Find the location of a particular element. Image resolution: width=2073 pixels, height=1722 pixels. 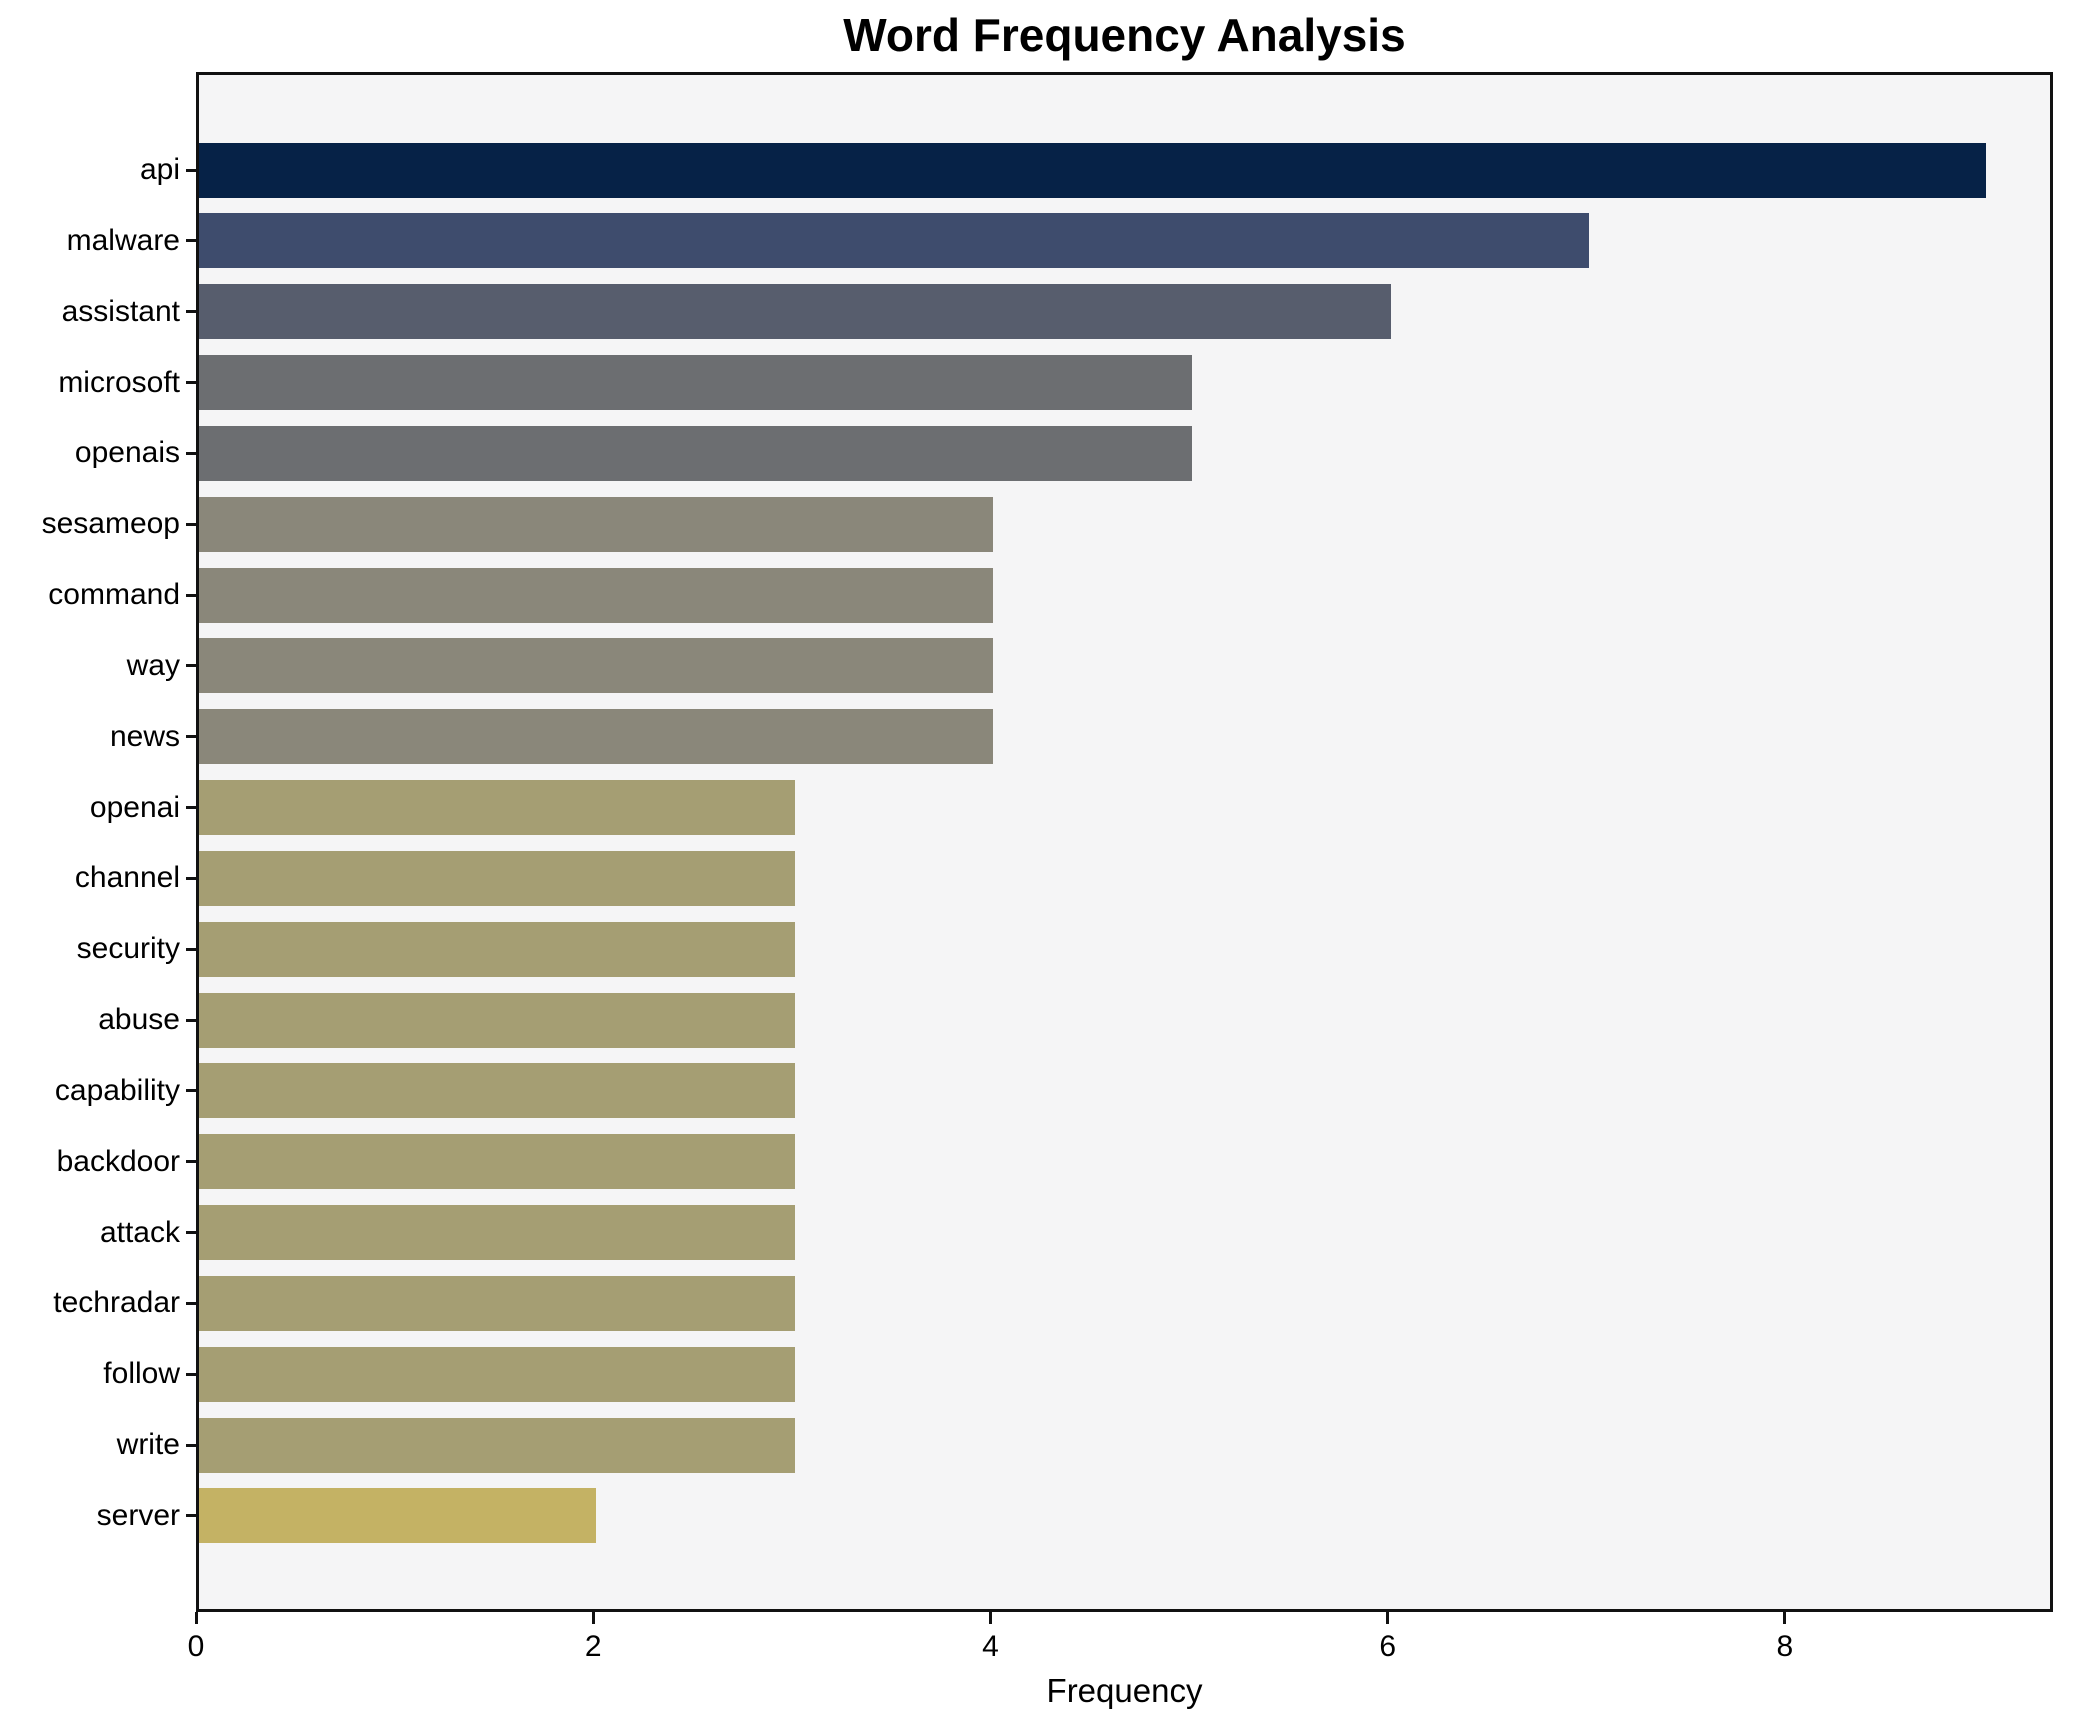

y-axis-label-security: security is located at coordinates (128, 949).